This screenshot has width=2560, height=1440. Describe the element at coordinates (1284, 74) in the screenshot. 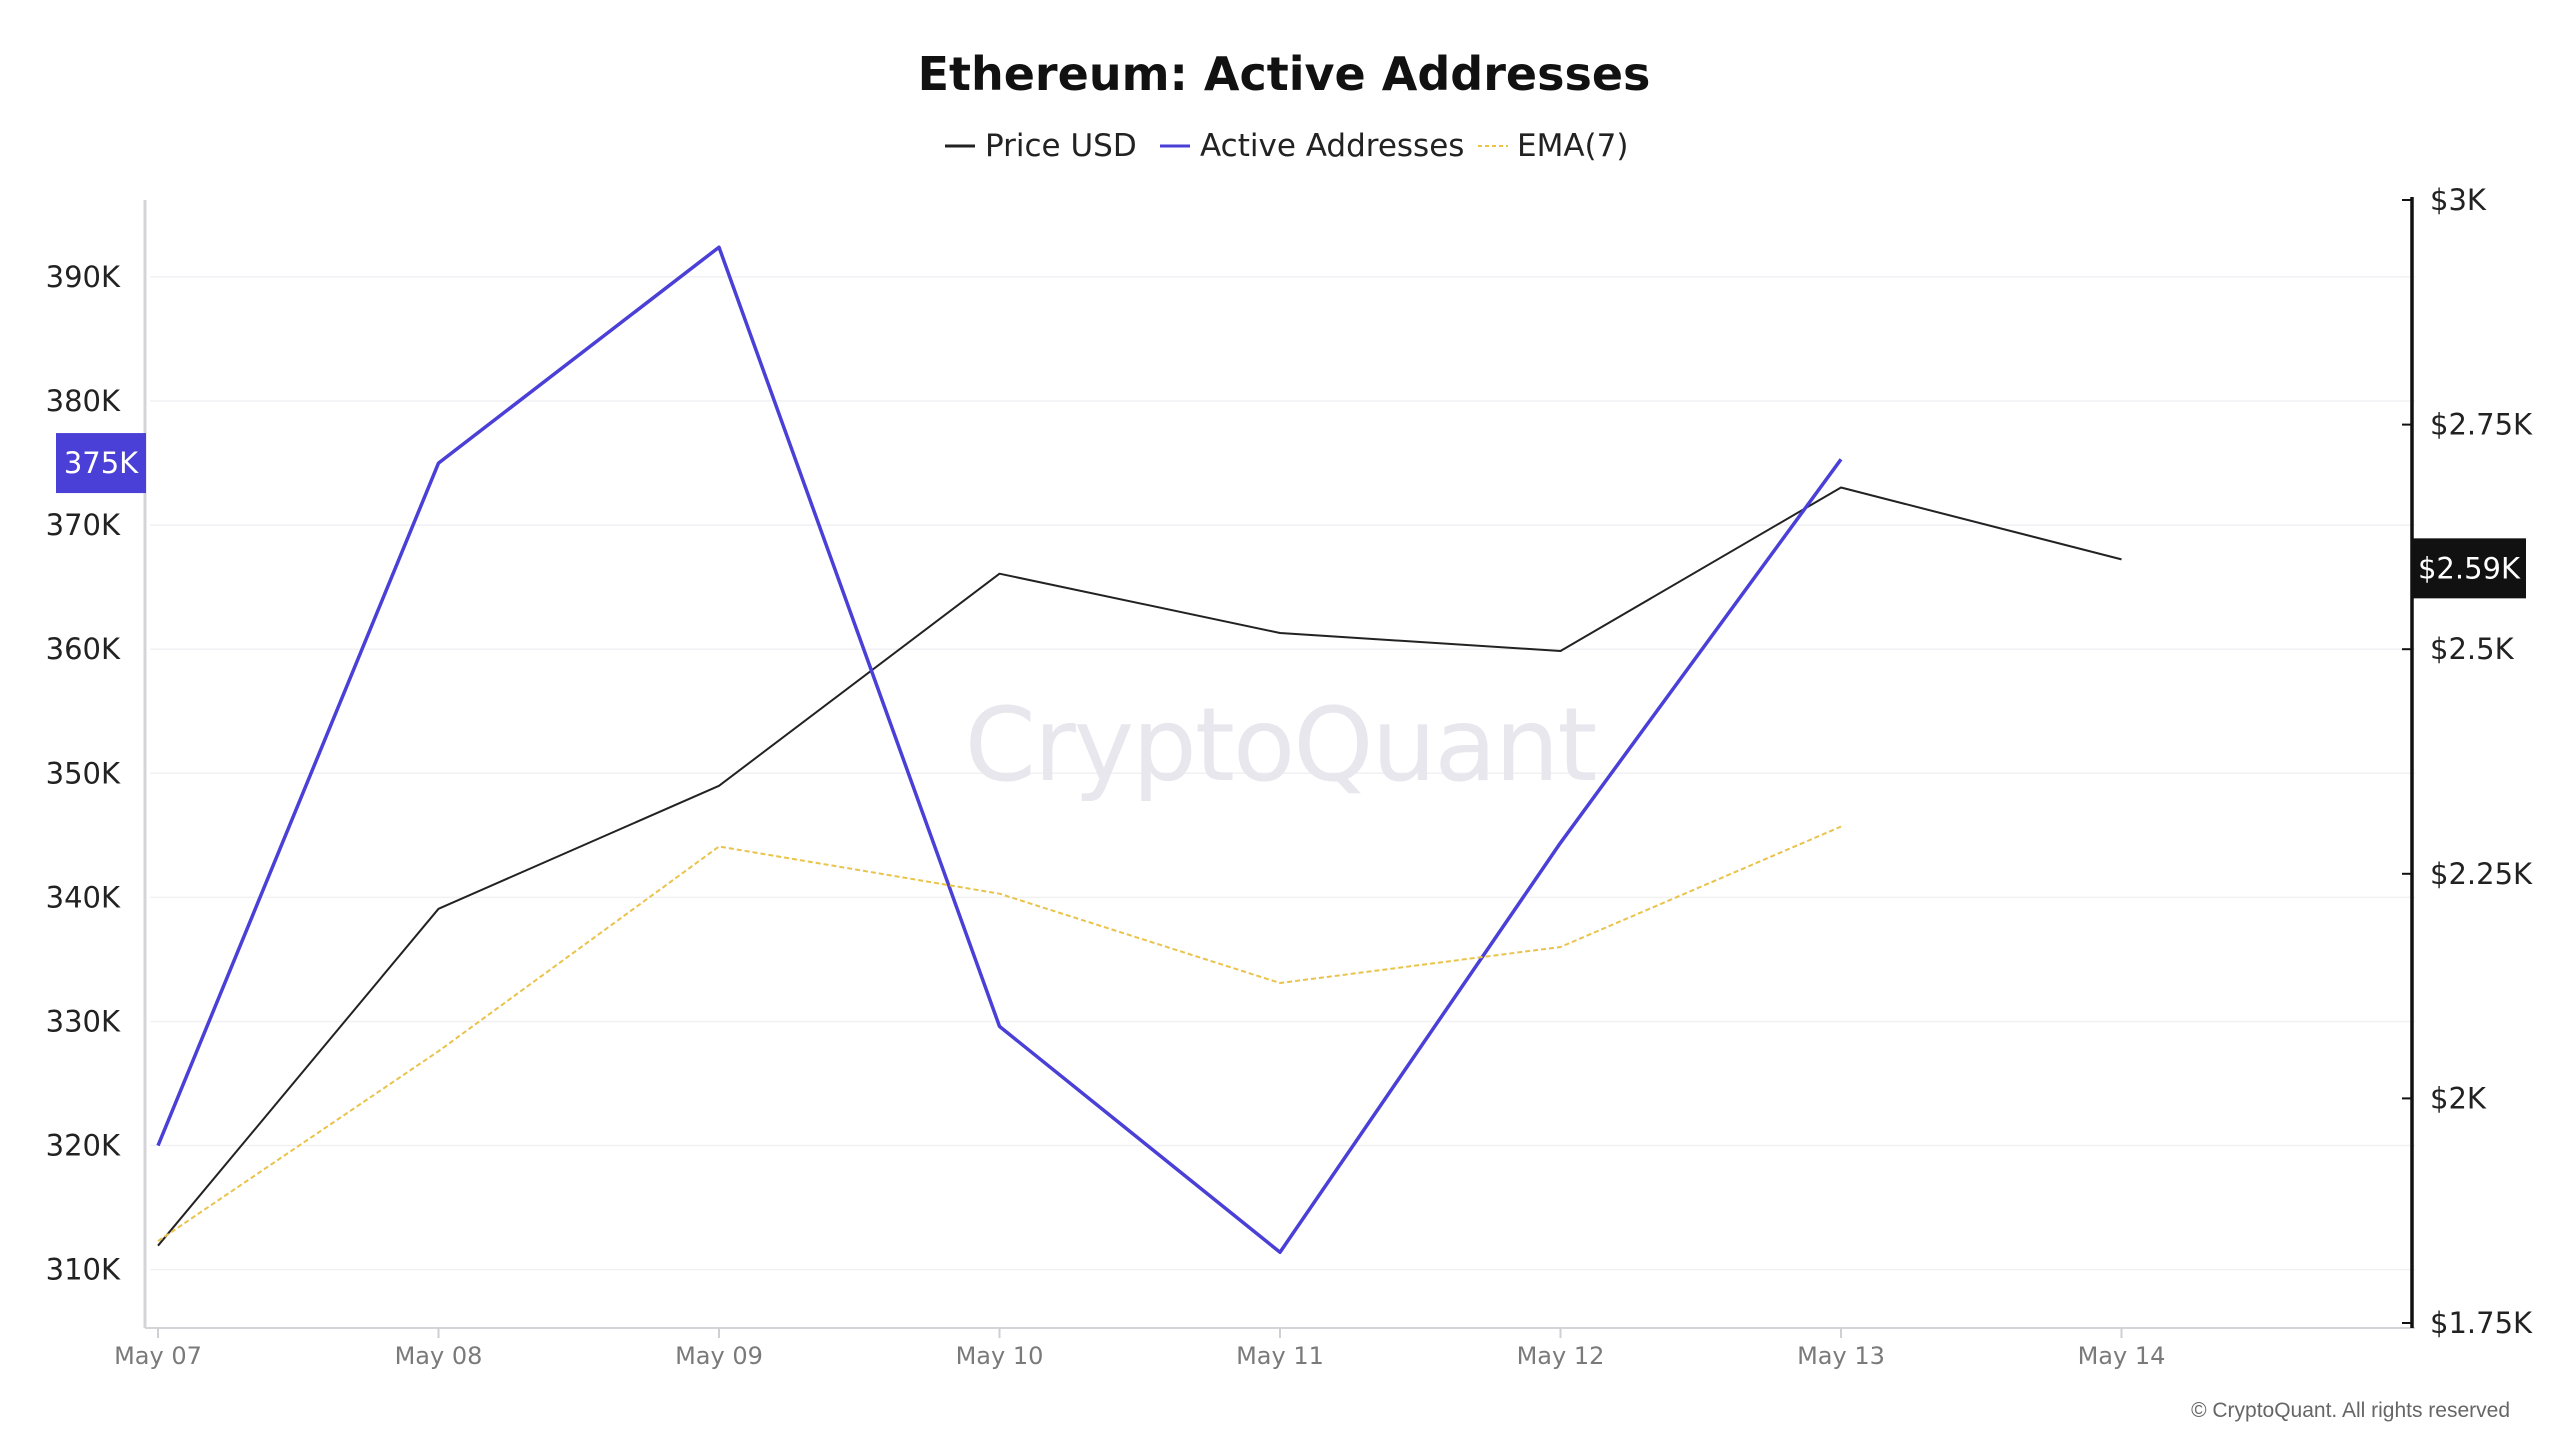

I see `chart-title: Ethereum: Active Addresses` at that location.